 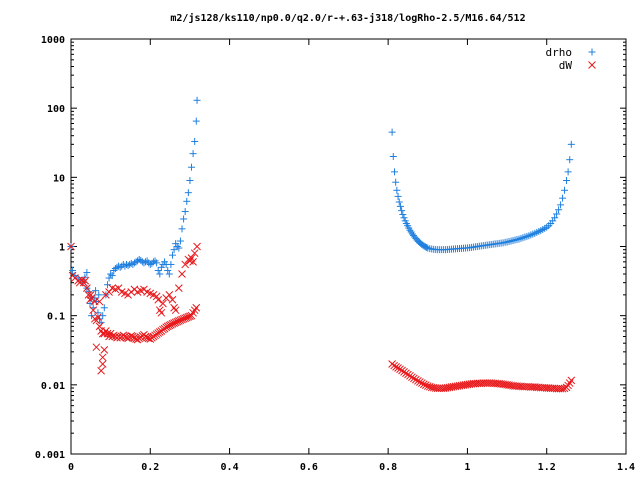 What do you see at coordinates (56, 109) in the screenshot?
I see `y-tick-label: 100` at bounding box center [56, 109].